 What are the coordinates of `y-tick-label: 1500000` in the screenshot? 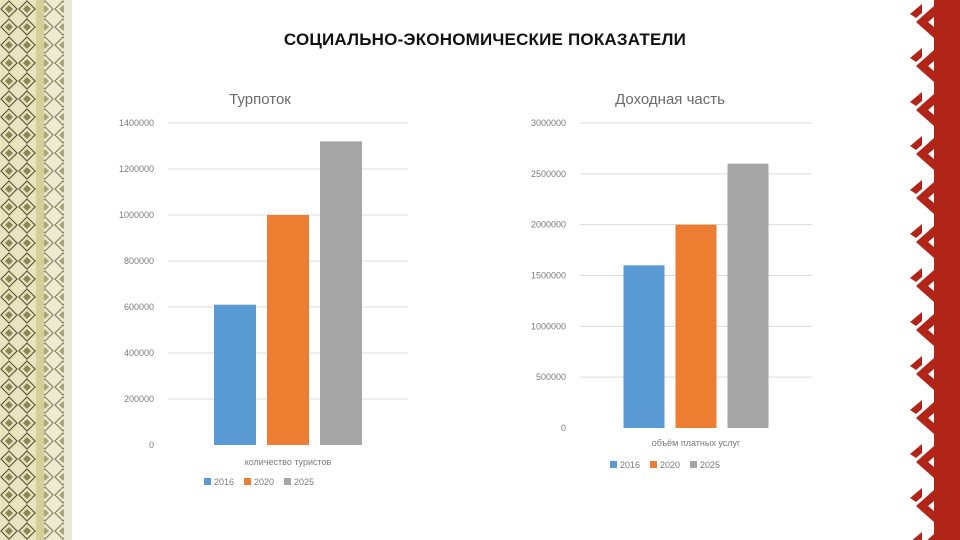 It's located at (548, 276).